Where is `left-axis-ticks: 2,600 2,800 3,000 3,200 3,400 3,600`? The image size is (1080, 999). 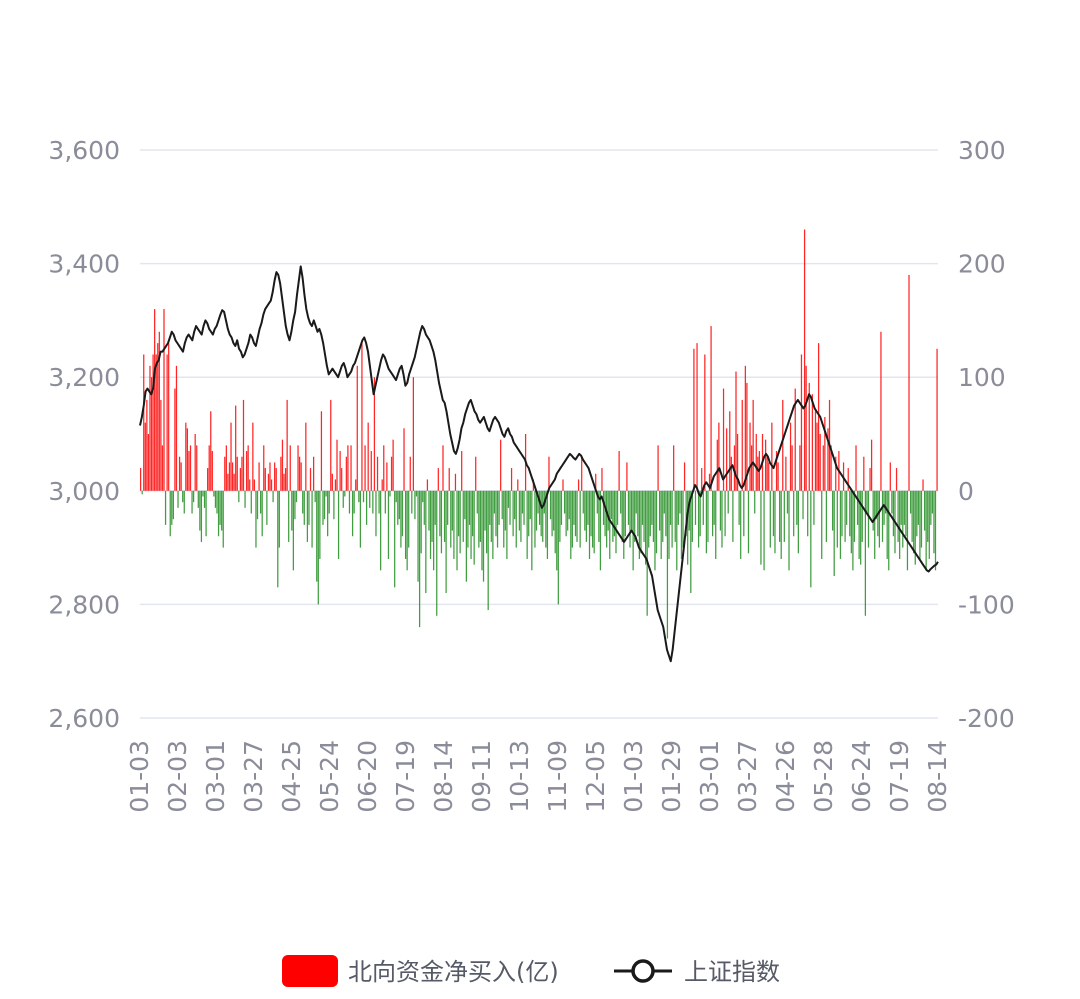
left-axis-ticks: 2,600 2,800 3,000 3,200 3,400 3,600 is located at coordinates (84, 434).